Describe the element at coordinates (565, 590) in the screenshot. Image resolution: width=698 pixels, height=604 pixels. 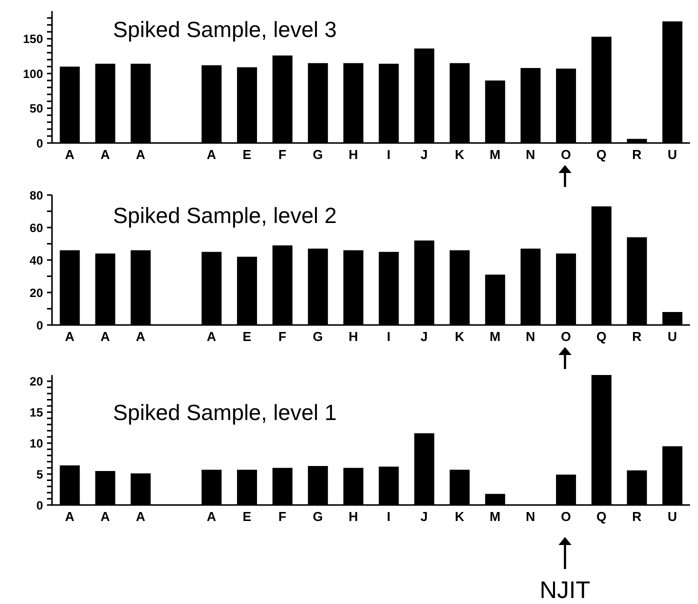
I see `text: NJIT` at that location.